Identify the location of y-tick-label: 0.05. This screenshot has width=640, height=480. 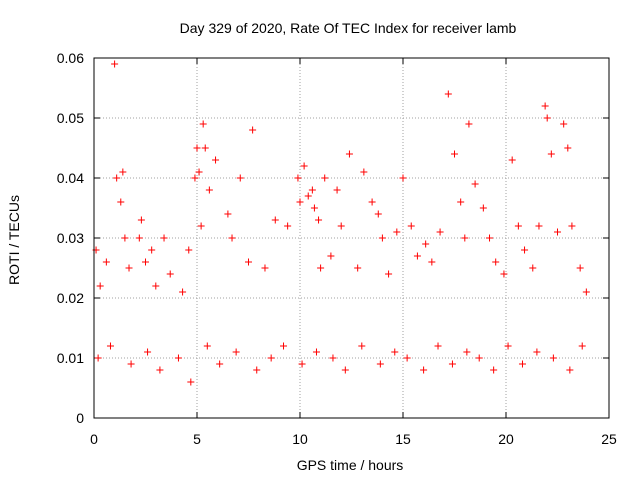
(70, 118).